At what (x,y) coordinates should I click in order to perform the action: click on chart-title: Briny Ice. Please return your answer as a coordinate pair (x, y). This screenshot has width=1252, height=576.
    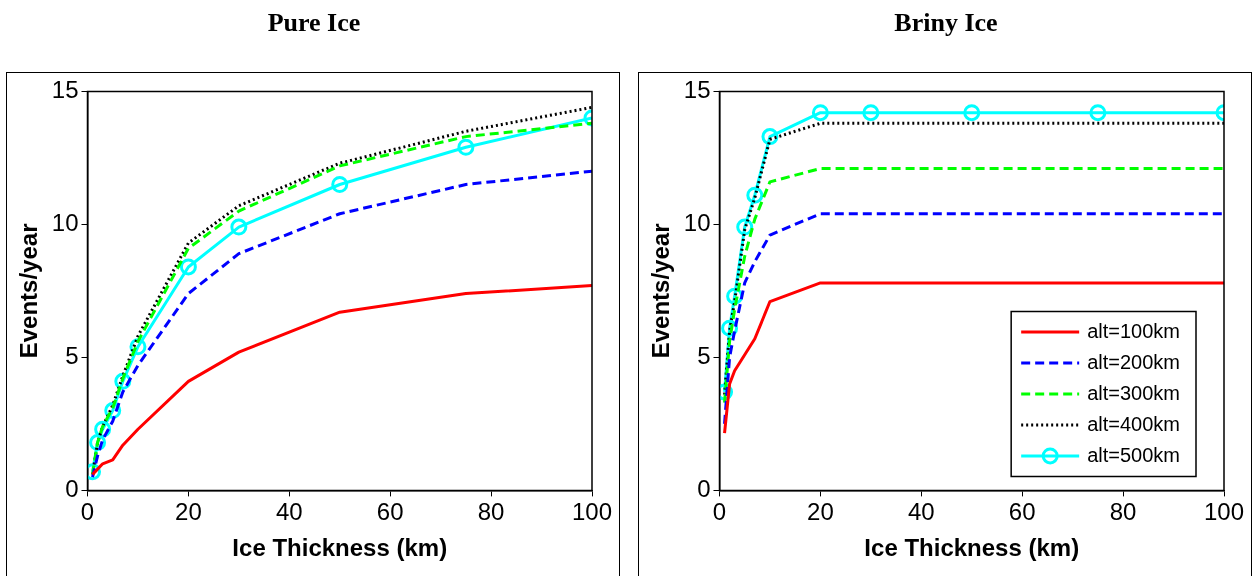
    Looking at the image, I should click on (946, 23).